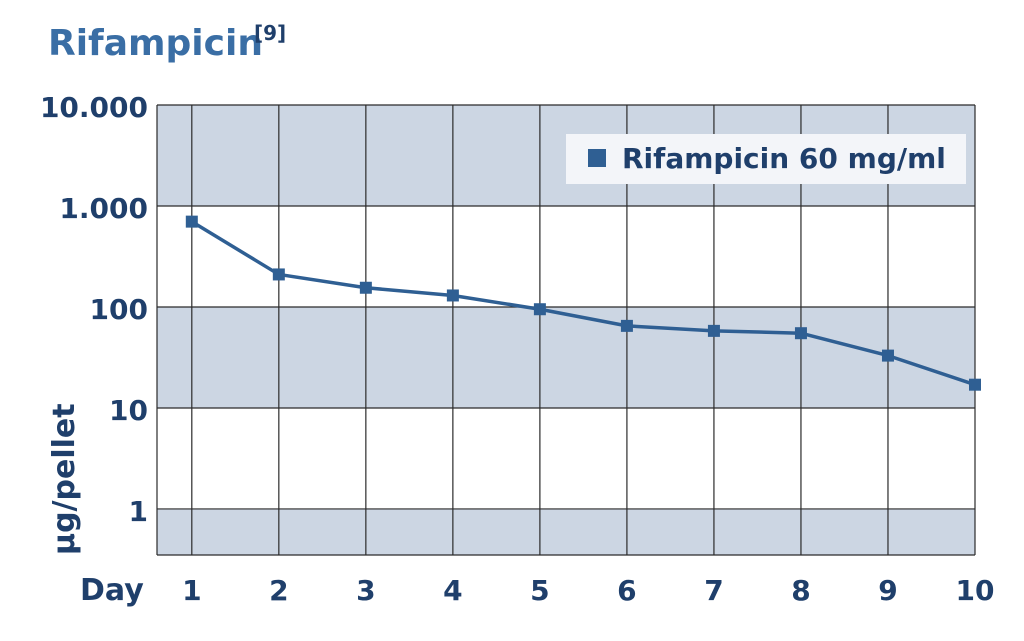 The height and width of the screenshot is (641, 1024). What do you see at coordinates (278, 590) in the screenshot?
I see `x-tick-label: 2` at bounding box center [278, 590].